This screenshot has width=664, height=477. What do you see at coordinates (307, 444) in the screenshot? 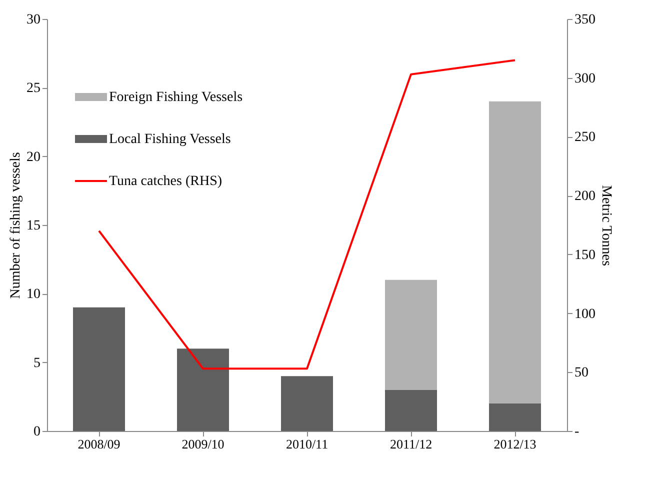
I see `x-tick-label: 2010/11` at bounding box center [307, 444].